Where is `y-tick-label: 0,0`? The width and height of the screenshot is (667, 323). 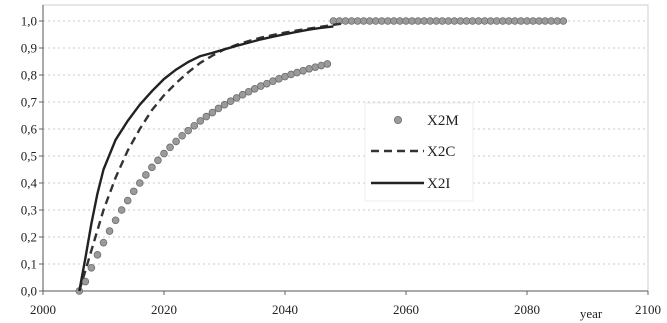
y-tick-label: 0,0 is located at coordinates (29, 291).